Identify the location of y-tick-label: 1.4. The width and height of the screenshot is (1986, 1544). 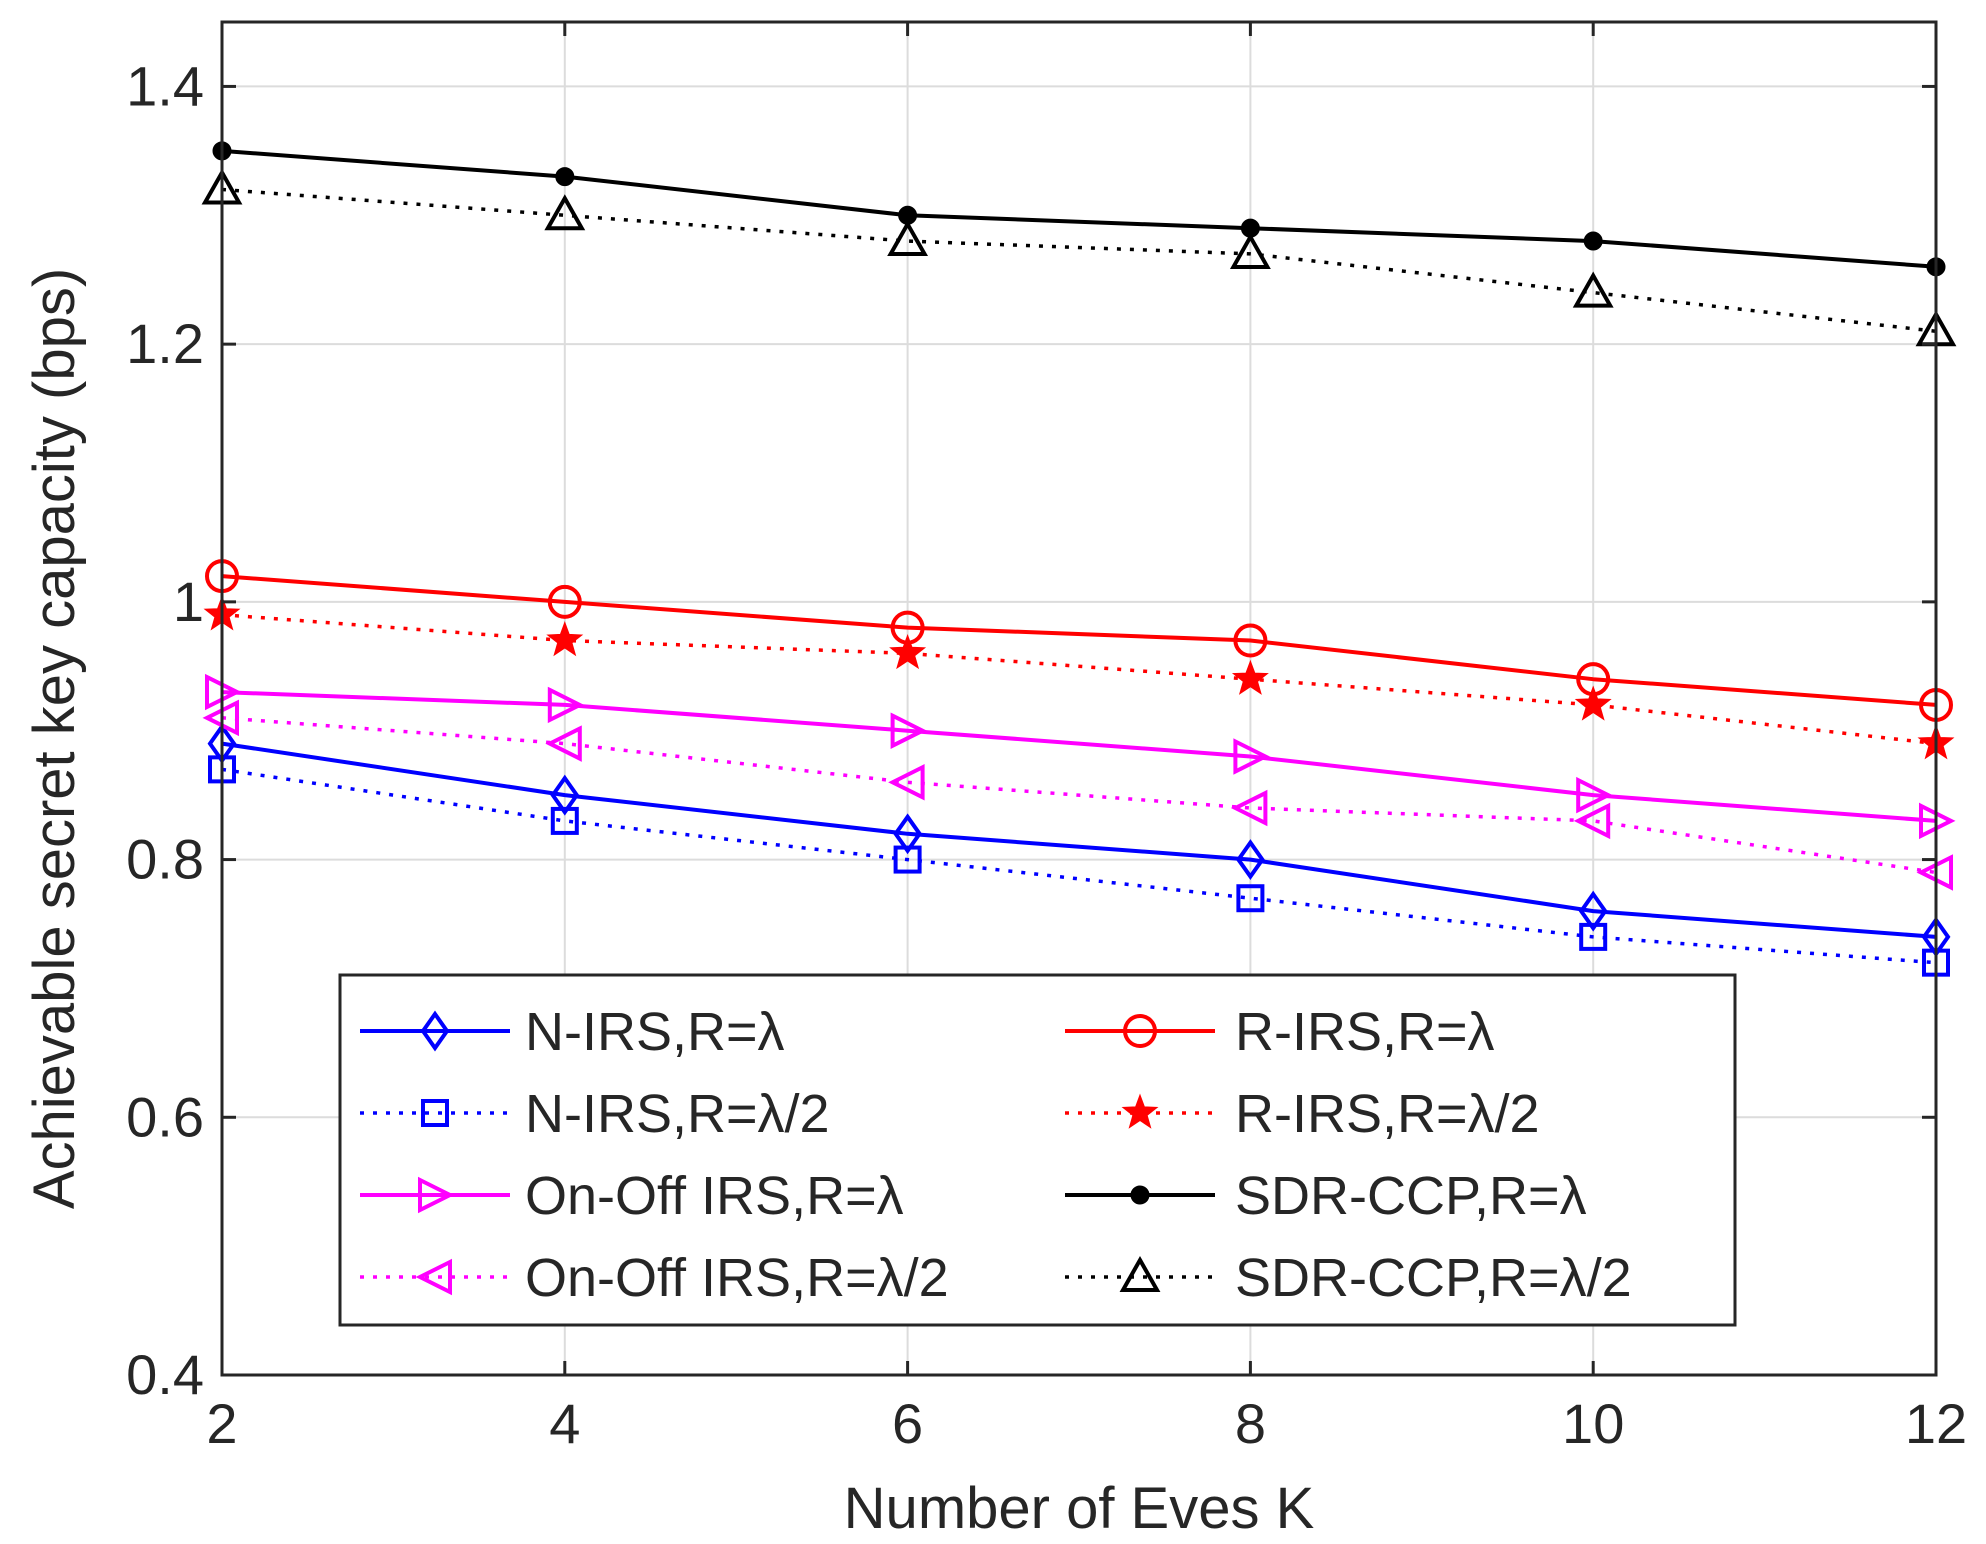
(165, 85).